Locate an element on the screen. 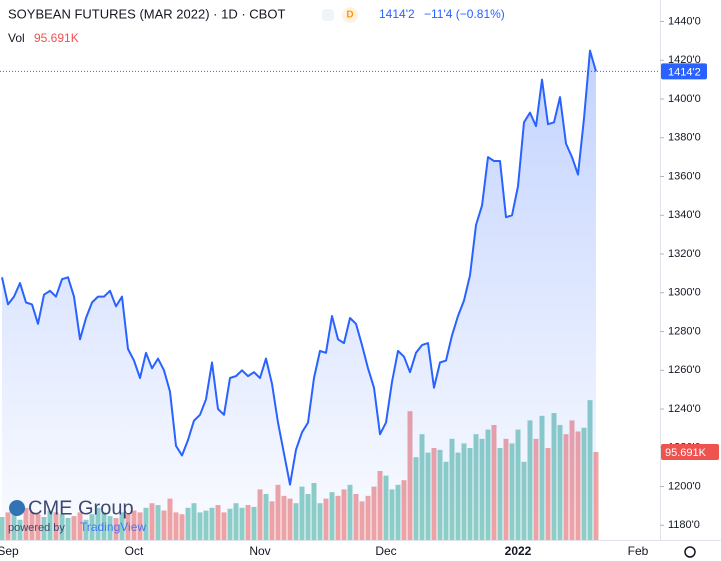 The image size is (721, 561). last-price-badge: 1414'2 is located at coordinates (684, 72).